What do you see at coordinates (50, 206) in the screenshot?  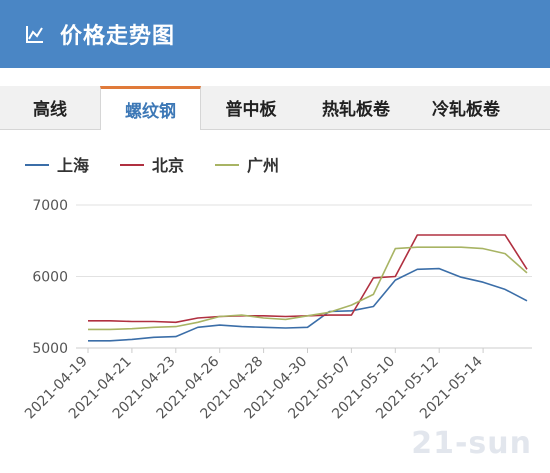 I see `y-tick-label: 7000` at bounding box center [50, 206].